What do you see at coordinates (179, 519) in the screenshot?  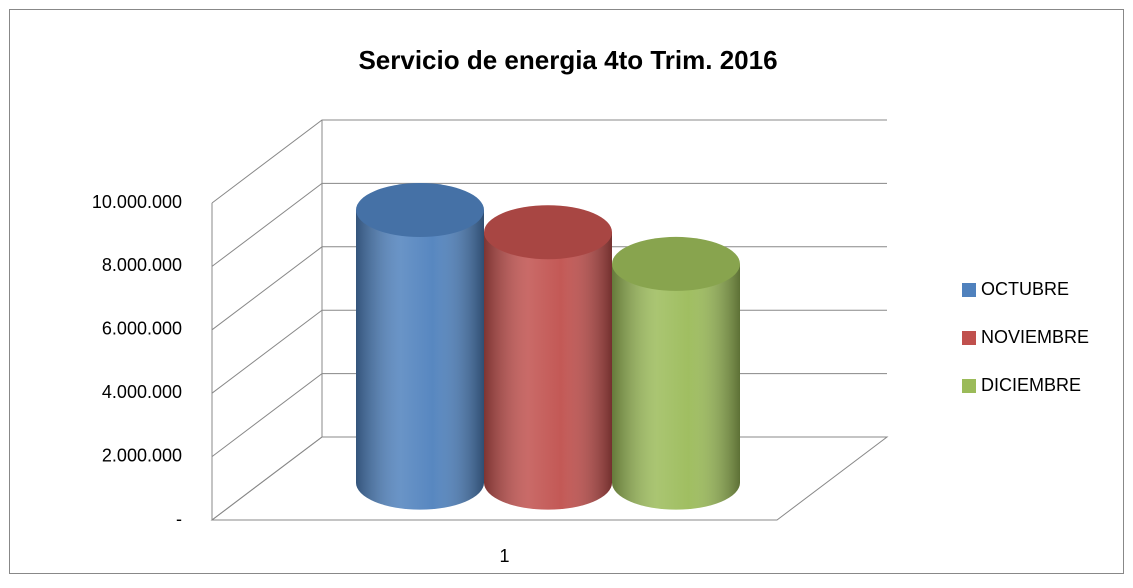 I see `y-tick-label: -` at bounding box center [179, 519].